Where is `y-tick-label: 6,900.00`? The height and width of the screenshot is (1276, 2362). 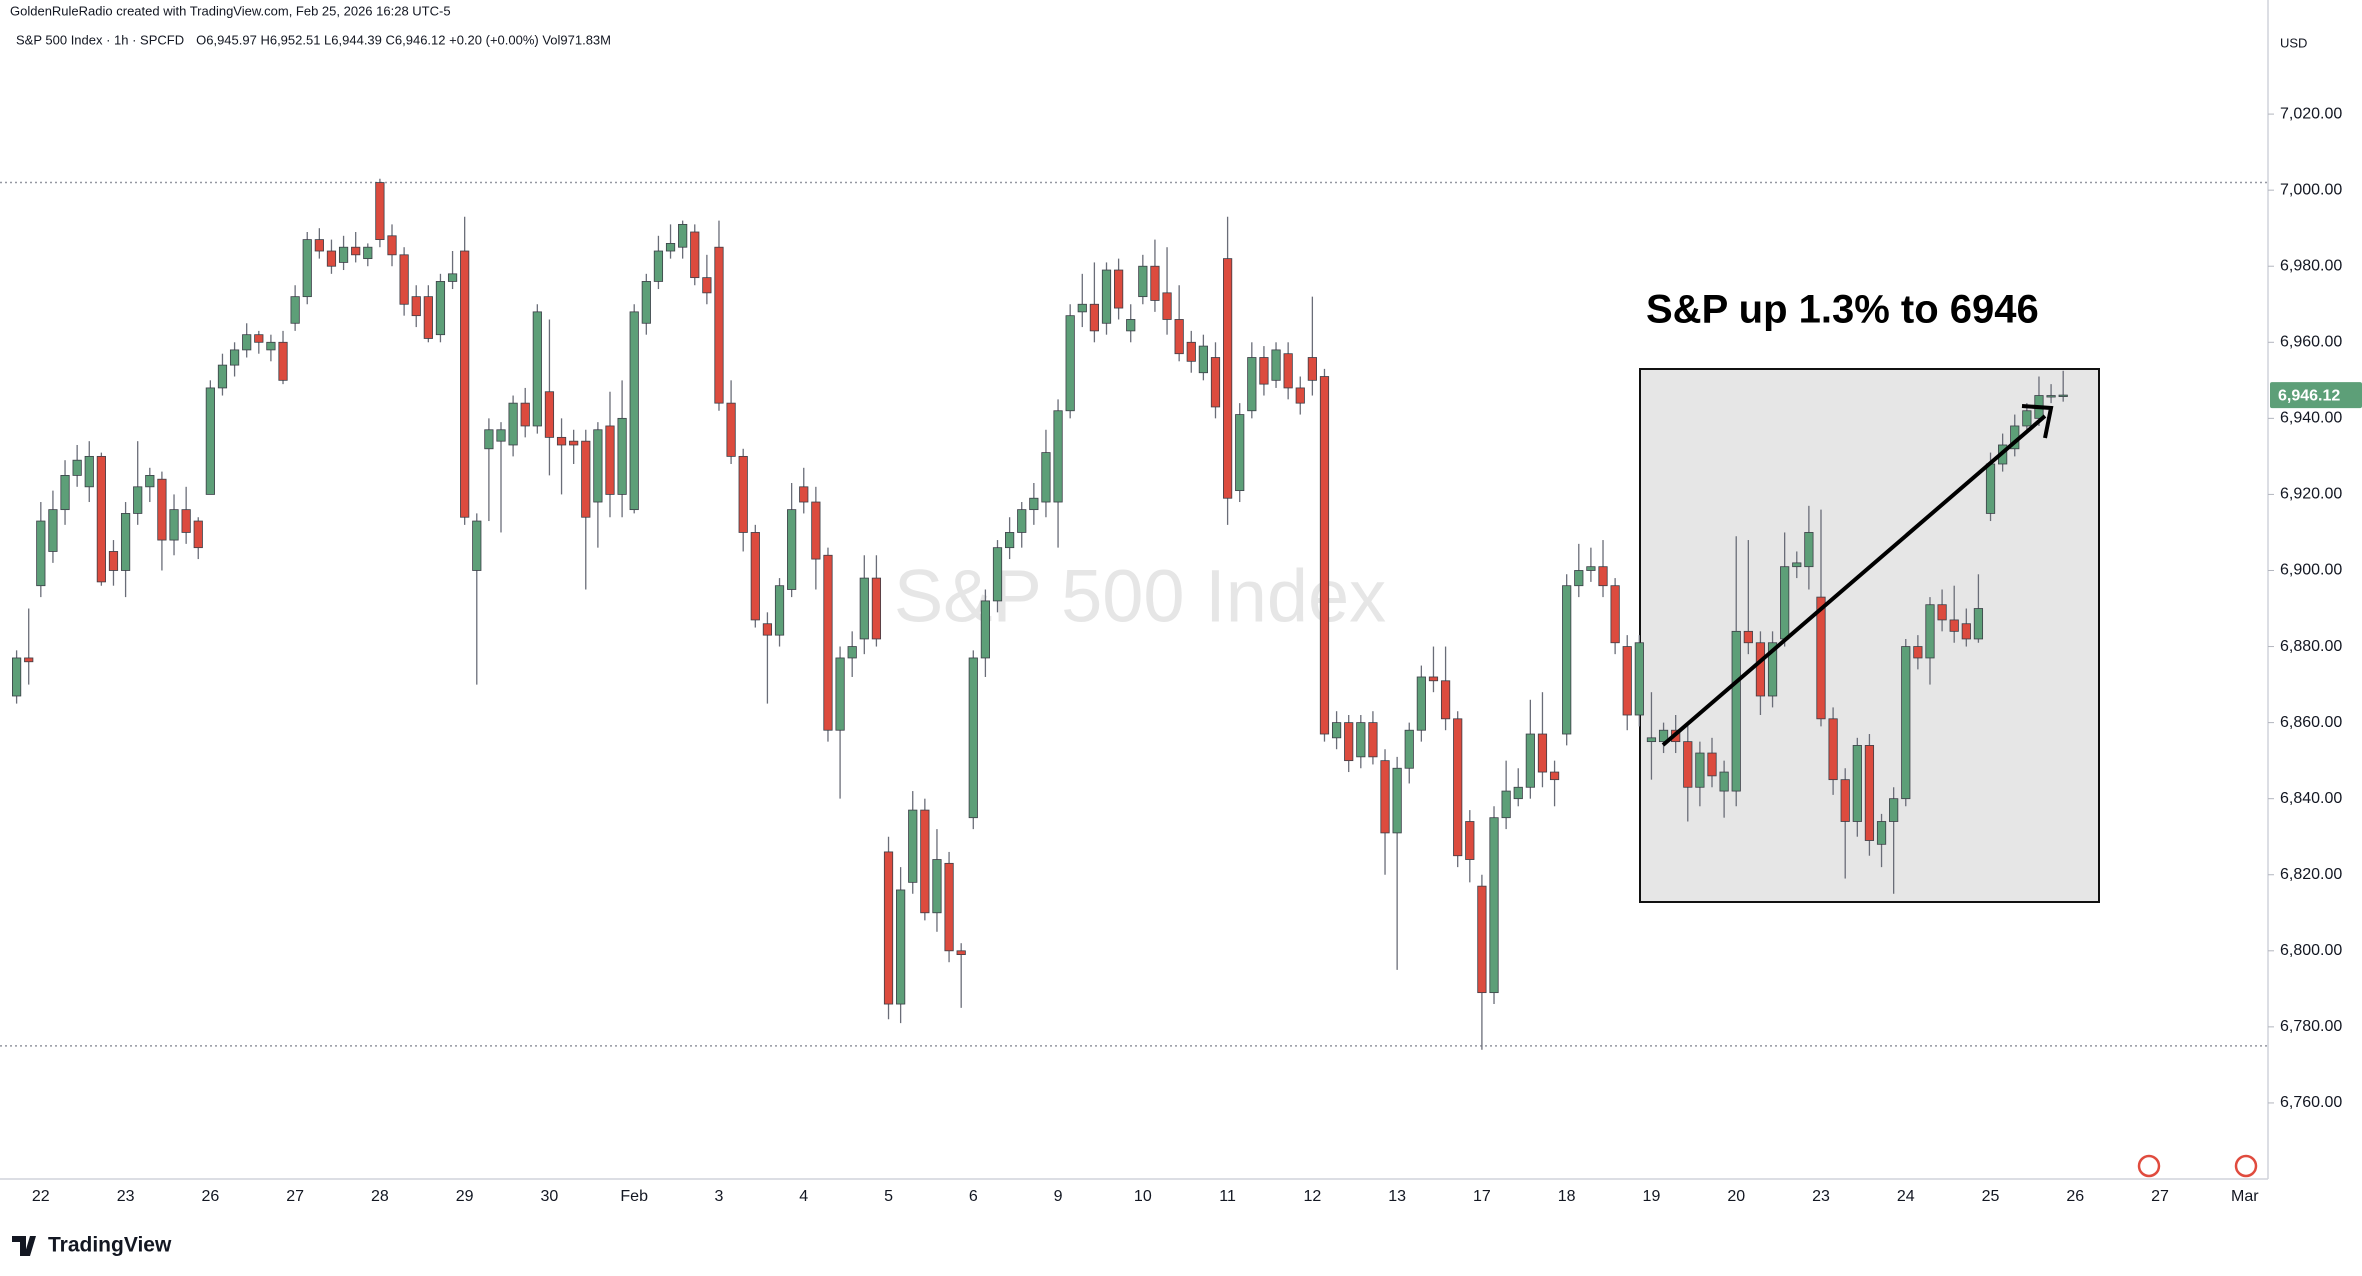 y-tick-label: 6,900.00 is located at coordinates (2311, 570).